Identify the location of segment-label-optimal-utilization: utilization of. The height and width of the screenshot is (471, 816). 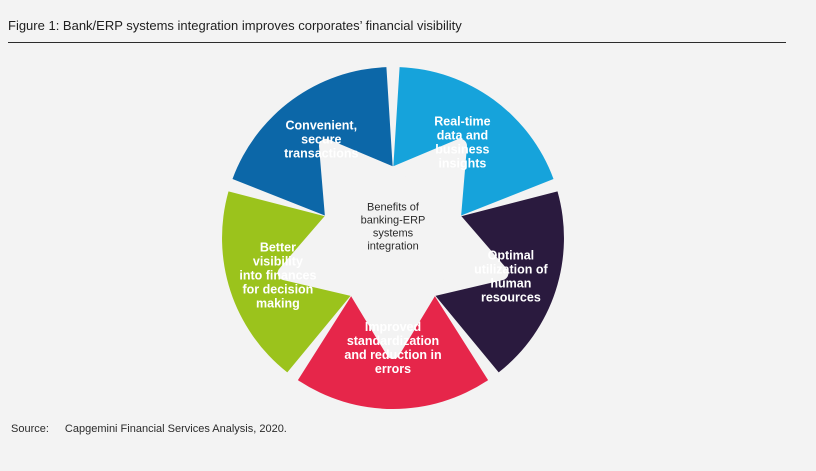
(511, 269).